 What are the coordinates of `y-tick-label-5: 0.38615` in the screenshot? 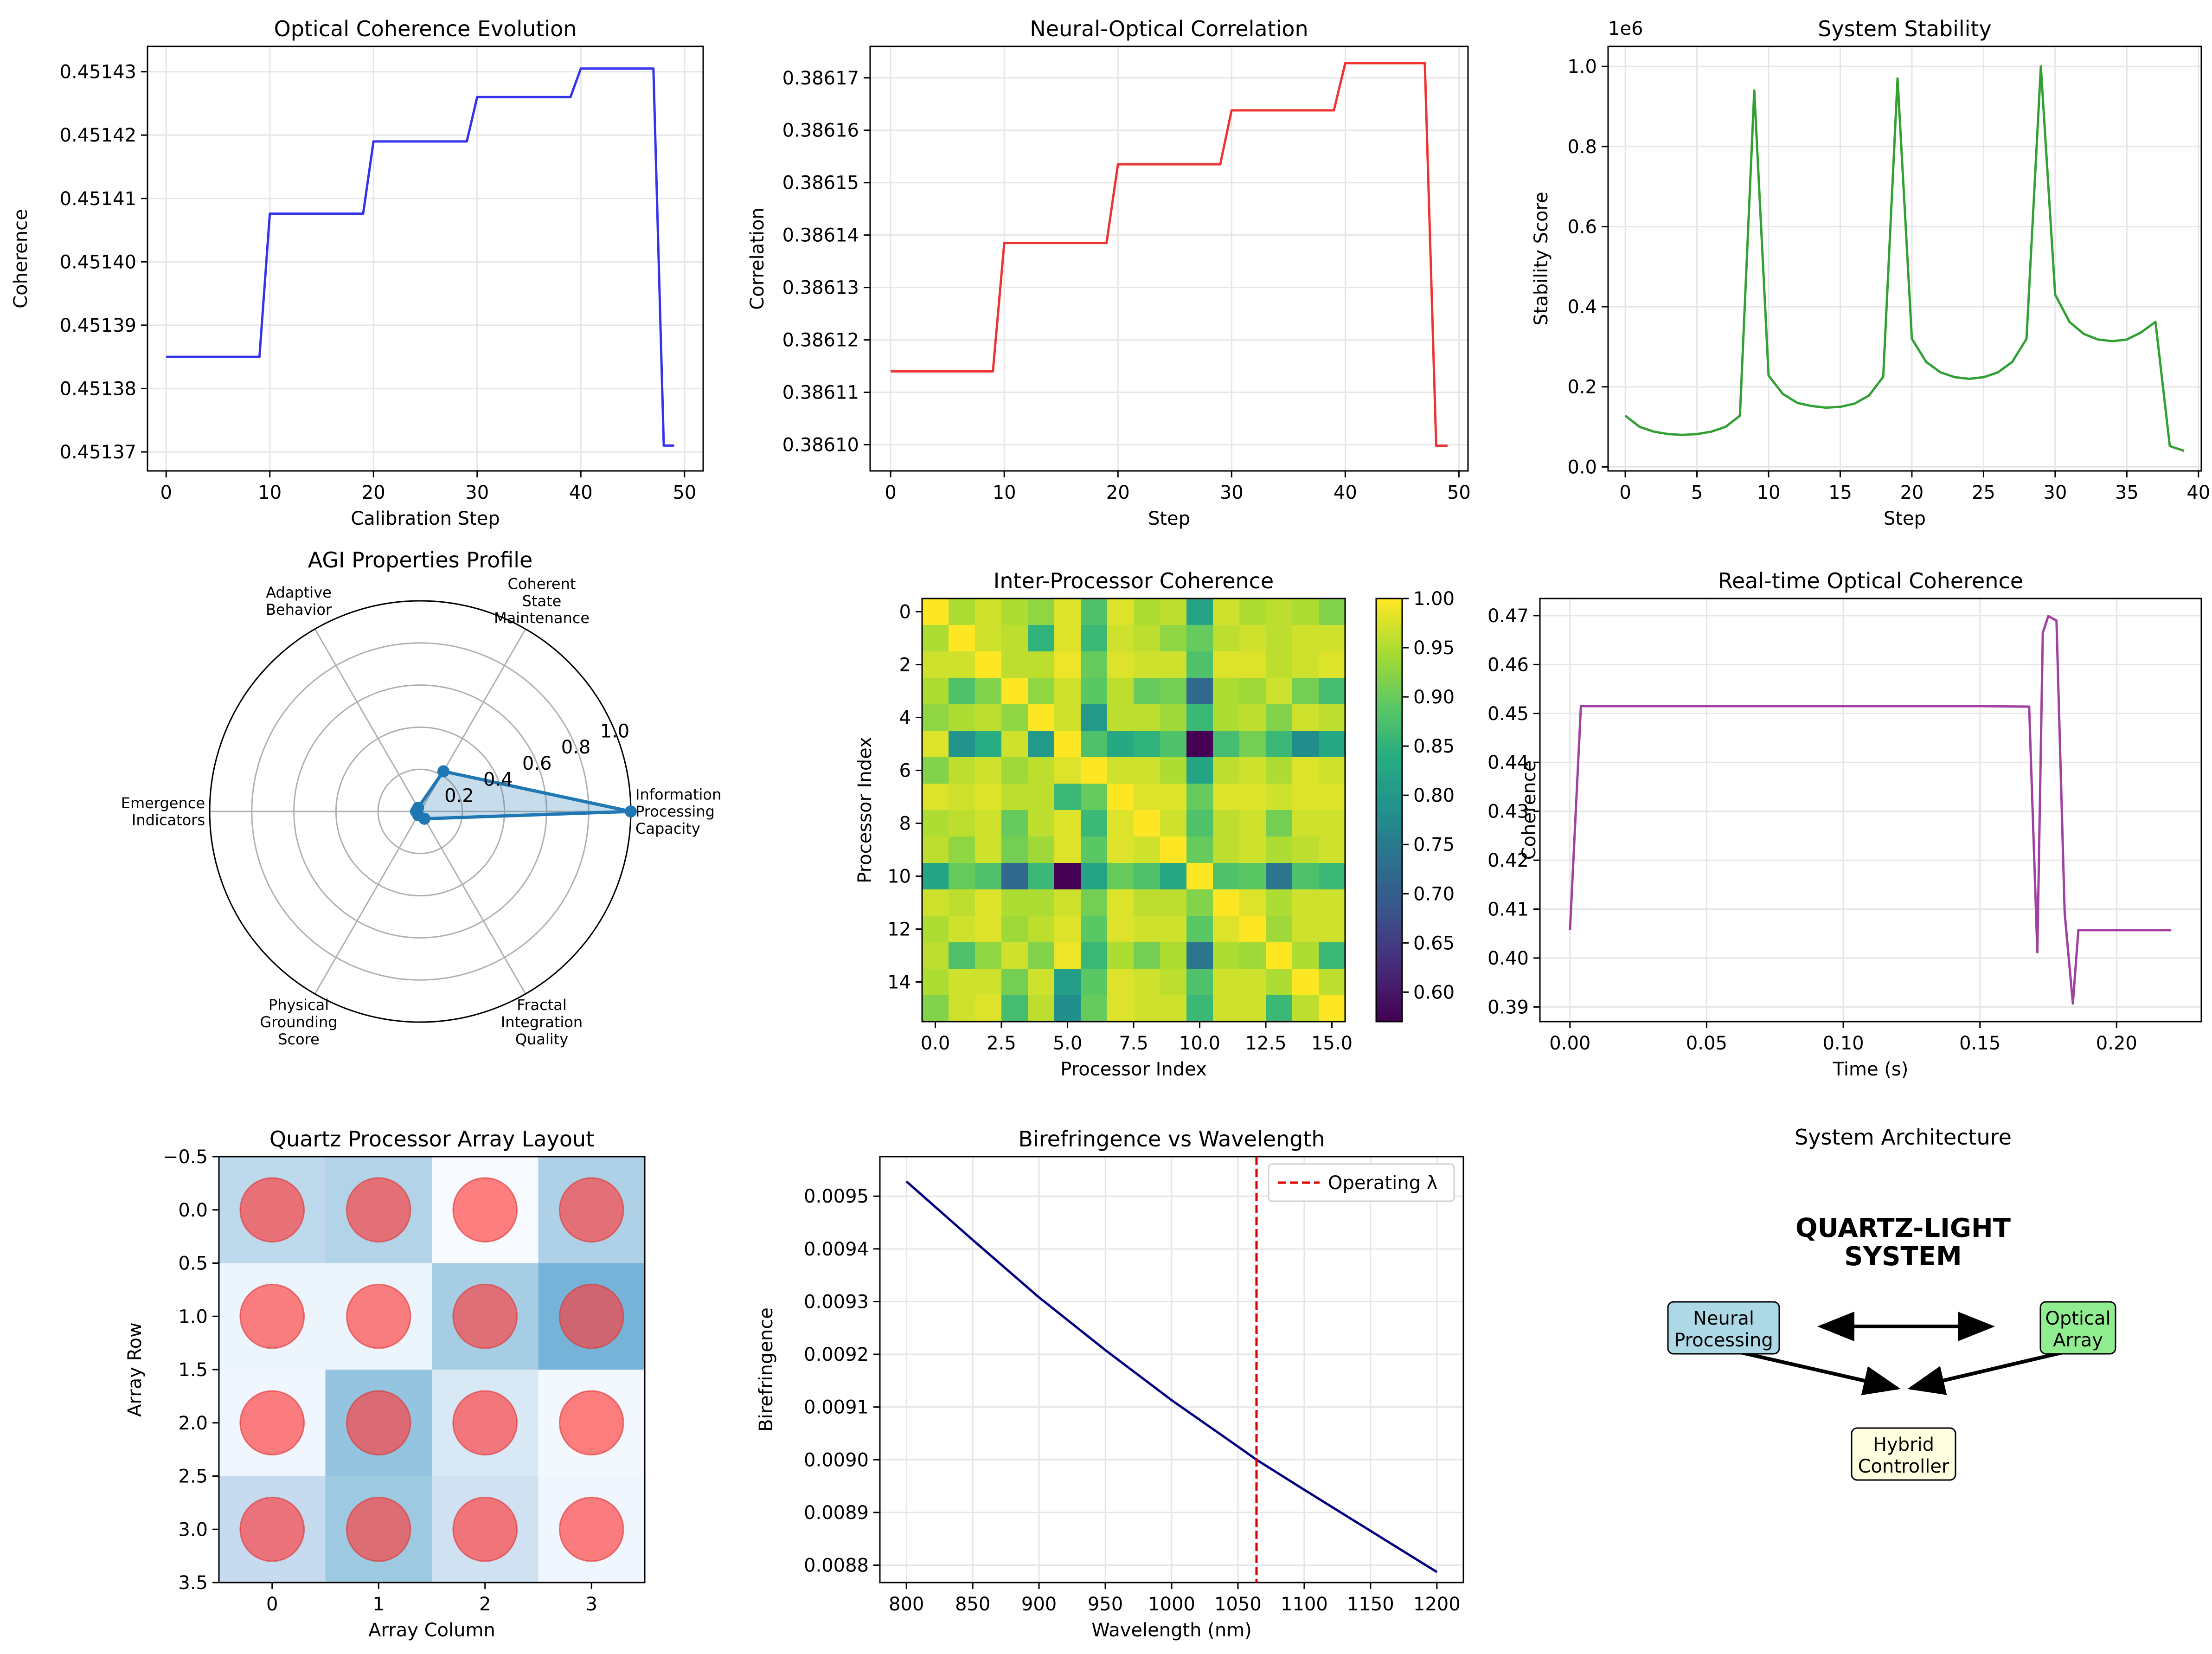 It's located at (820, 183).